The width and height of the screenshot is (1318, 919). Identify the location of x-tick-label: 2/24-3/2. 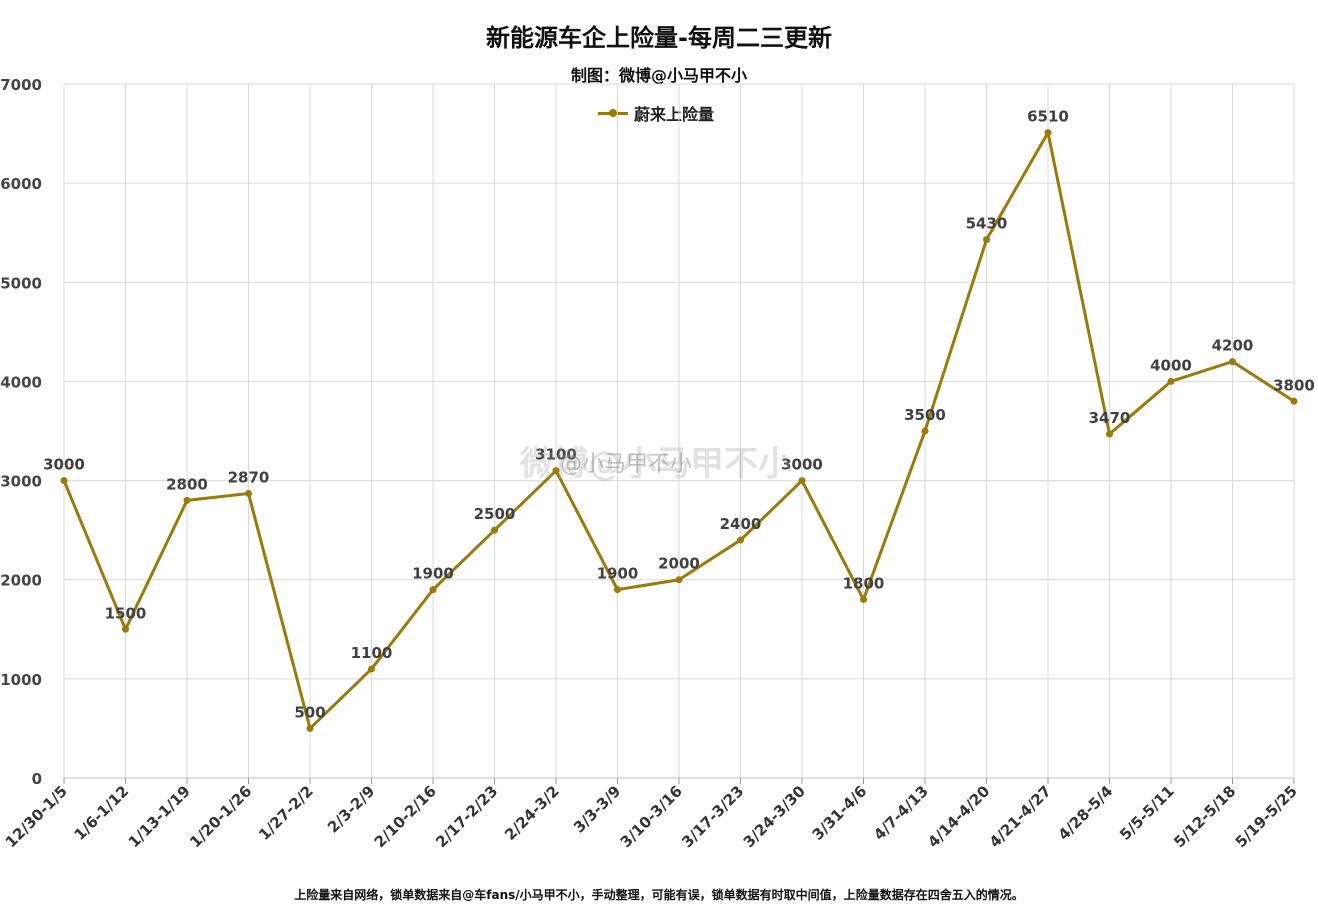
(532, 813).